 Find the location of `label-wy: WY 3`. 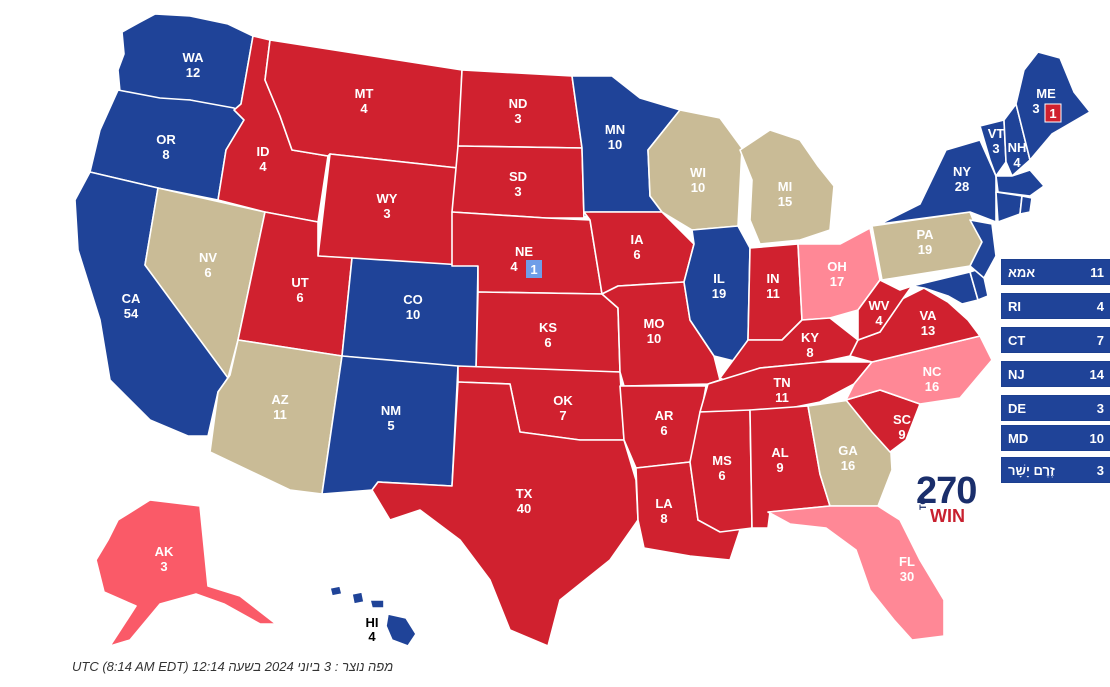

label-wy: WY 3 is located at coordinates (387, 206).